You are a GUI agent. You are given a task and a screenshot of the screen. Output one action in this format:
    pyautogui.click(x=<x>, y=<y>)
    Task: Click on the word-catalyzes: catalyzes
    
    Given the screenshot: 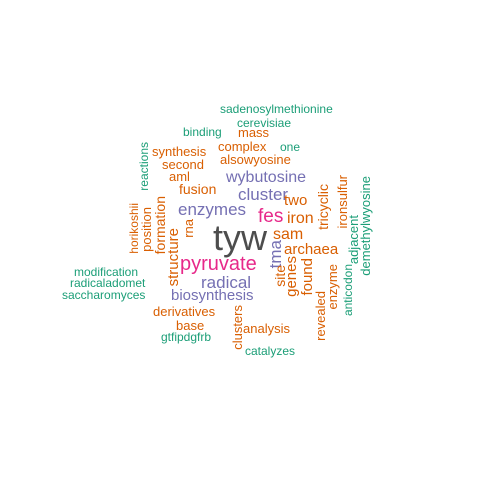 What is the action you would take?
    pyautogui.click(x=270, y=351)
    